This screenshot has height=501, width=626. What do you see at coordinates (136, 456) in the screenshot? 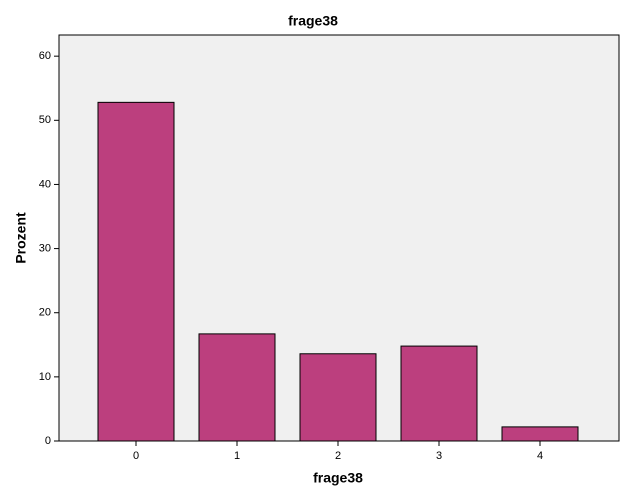
I see `x-tick-label: 0` at bounding box center [136, 456].